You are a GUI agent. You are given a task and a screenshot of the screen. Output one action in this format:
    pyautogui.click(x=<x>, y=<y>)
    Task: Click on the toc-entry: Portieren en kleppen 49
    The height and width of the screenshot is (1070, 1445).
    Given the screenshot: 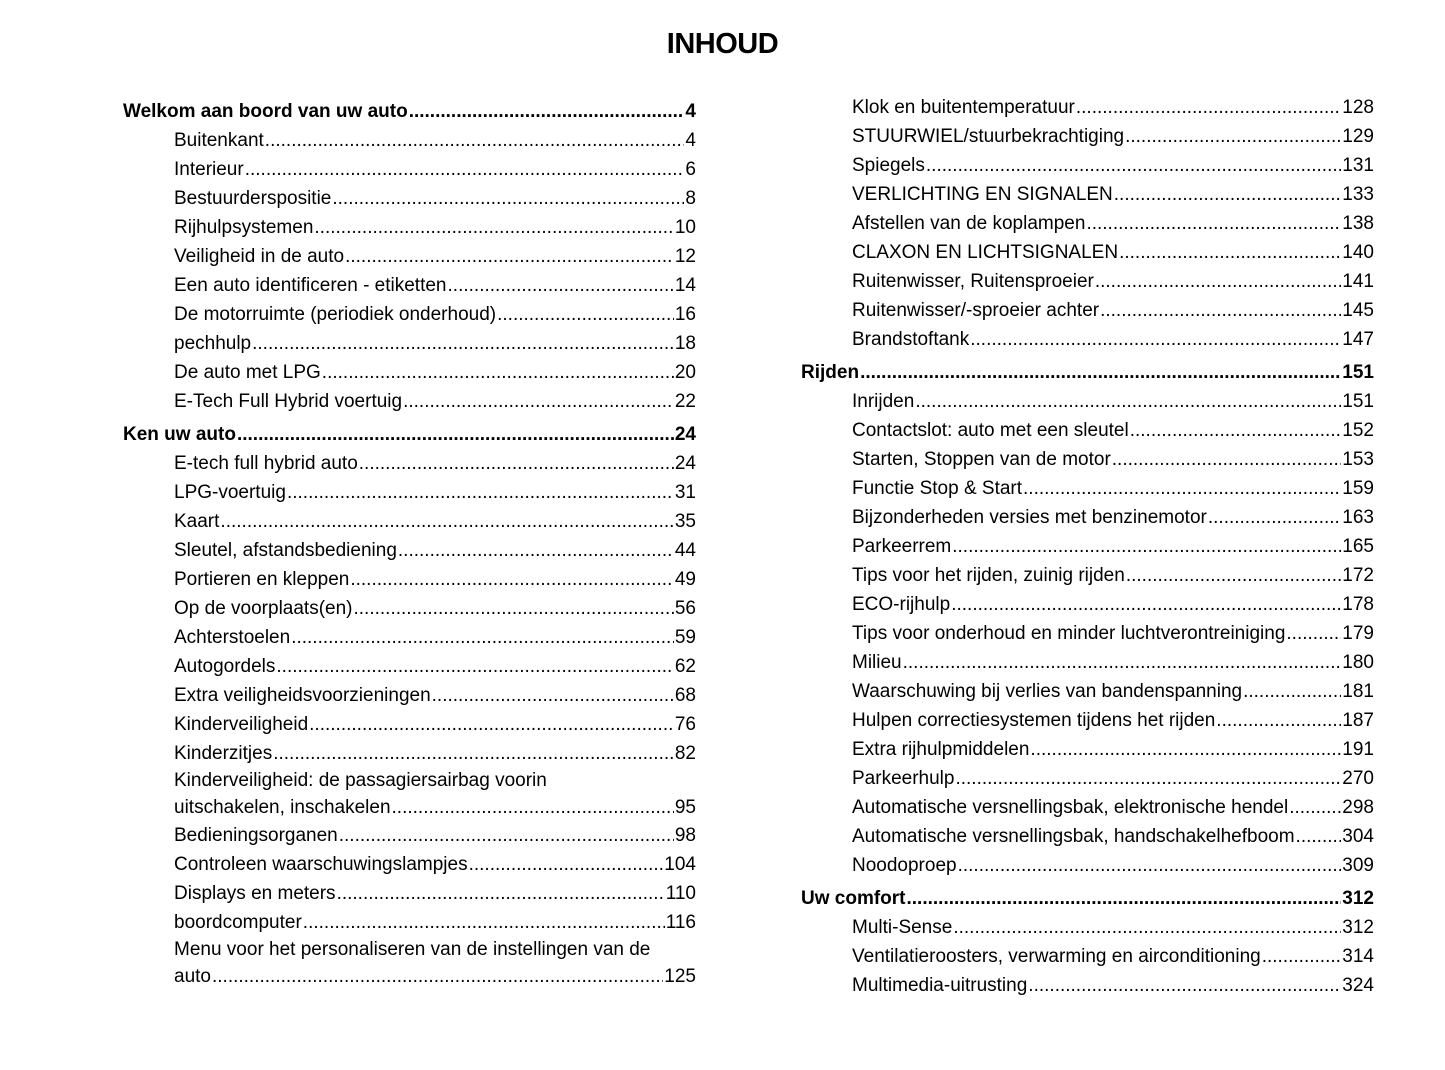 What is the action you would take?
    pyautogui.click(x=409, y=579)
    